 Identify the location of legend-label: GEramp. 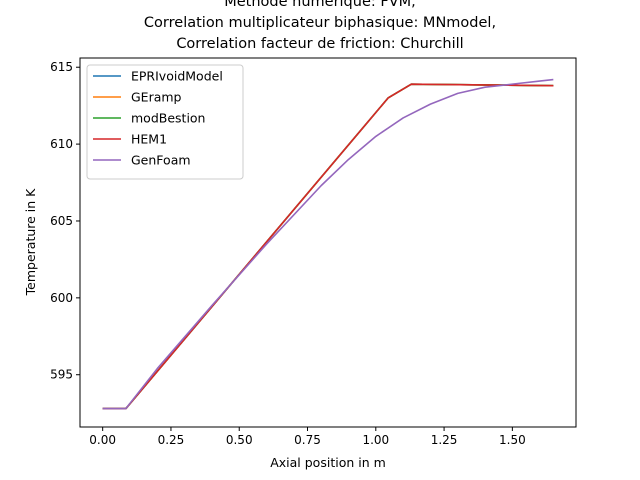
(156, 97).